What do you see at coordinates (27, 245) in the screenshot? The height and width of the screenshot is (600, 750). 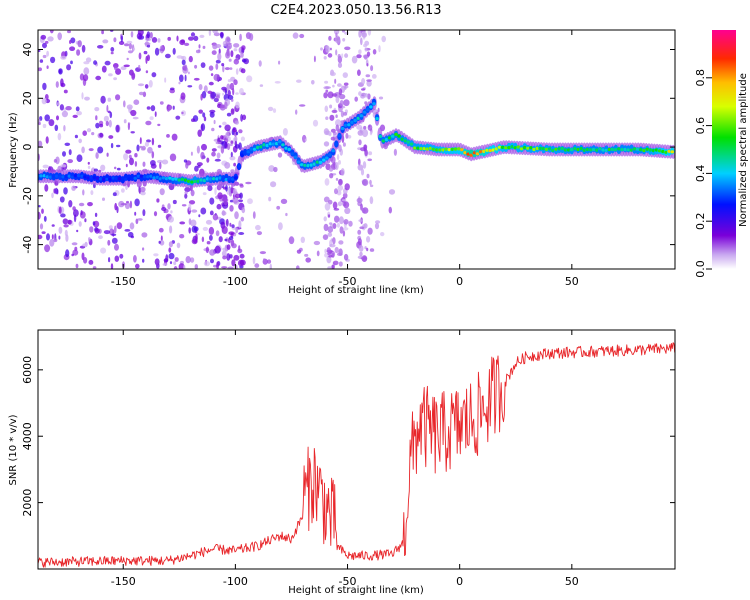 I see `spectrogram-y-tick-label: -40` at bounding box center [27, 245].